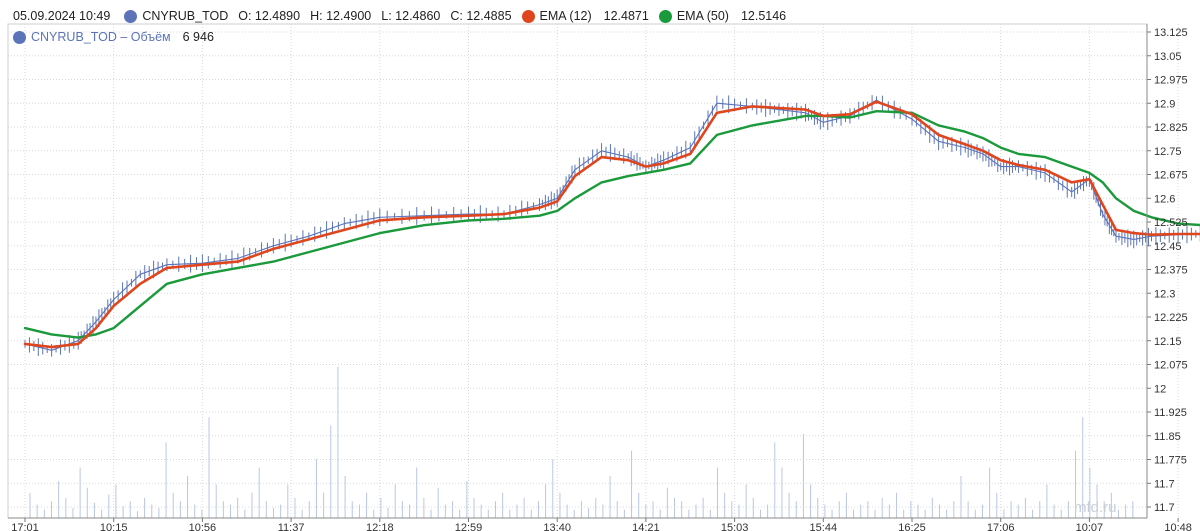  Describe the element at coordinates (101, 37) in the screenshot. I see `legend-volume-label: CNYRUB_TOD – Объём` at that location.